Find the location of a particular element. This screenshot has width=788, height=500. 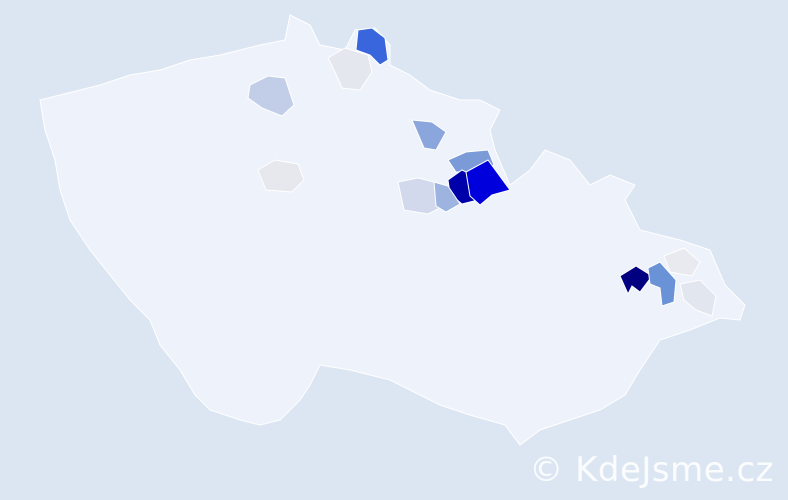

watermark: © KdeJsme.cz is located at coordinates (651, 470).